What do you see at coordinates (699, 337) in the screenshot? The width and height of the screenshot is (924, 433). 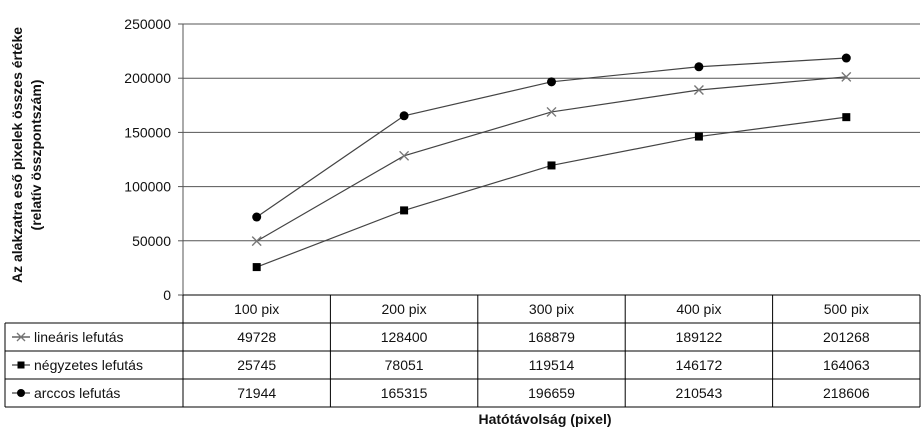 I see `table-cell-value: 189122` at bounding box center [699, 337].